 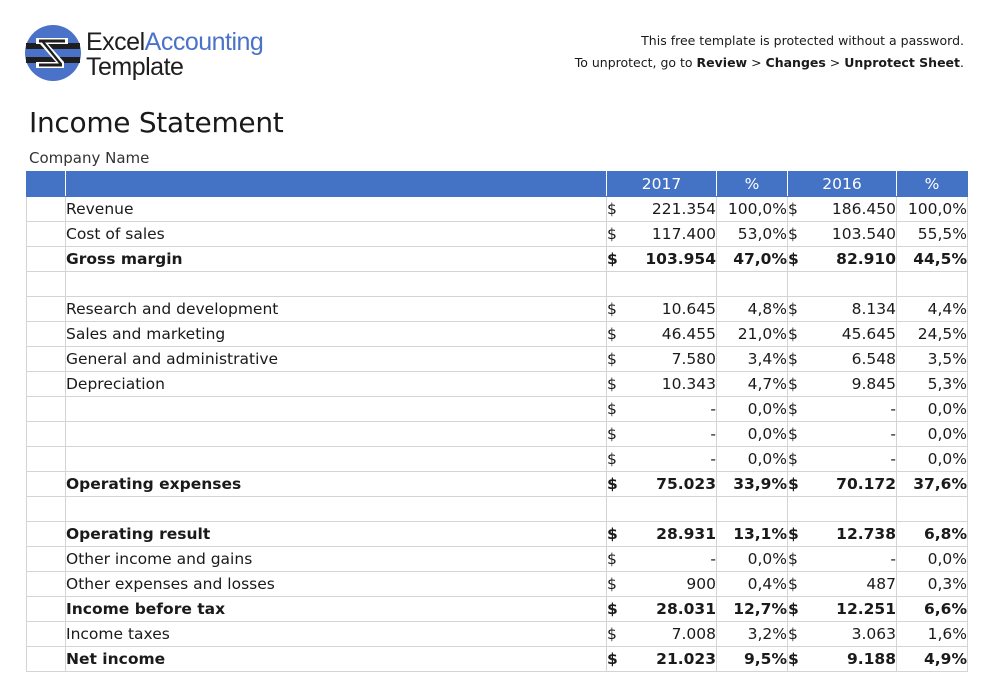 What do you see at coordinates (752, 234) in the screenshot?
I see `percent-2017: 53,0%` at bounding box center [752, 234].